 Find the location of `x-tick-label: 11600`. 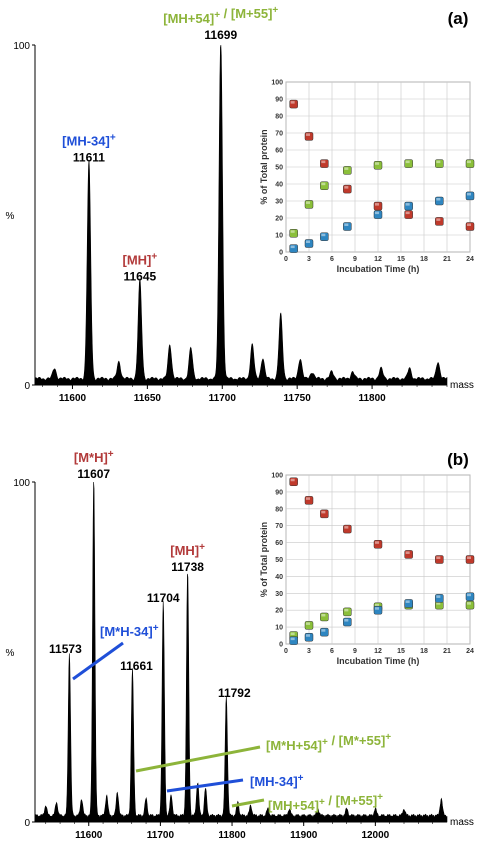

x-tick-label: 11600 is located at coordinates (89, 835).